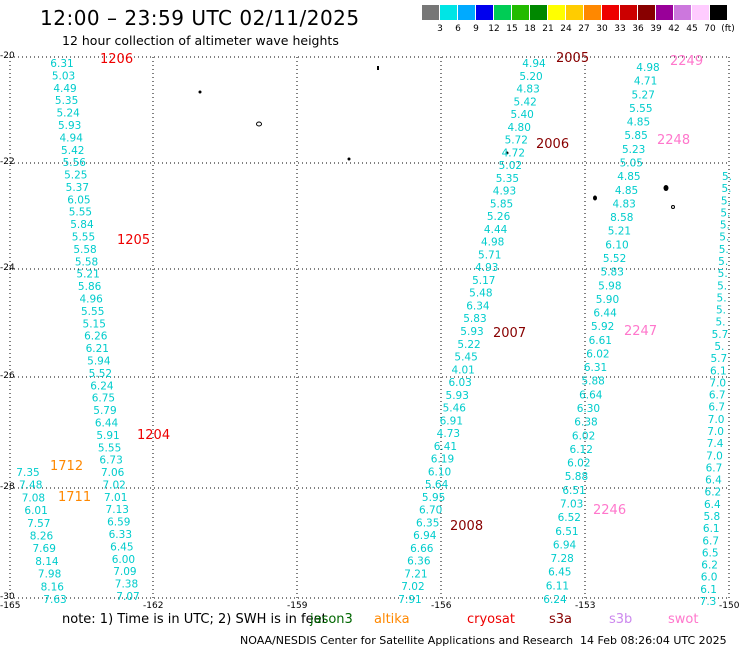  What do you see at coordinates (476, 29) in the screenshot?
I see `legend-label: 9` at bounding box center [476, 29].